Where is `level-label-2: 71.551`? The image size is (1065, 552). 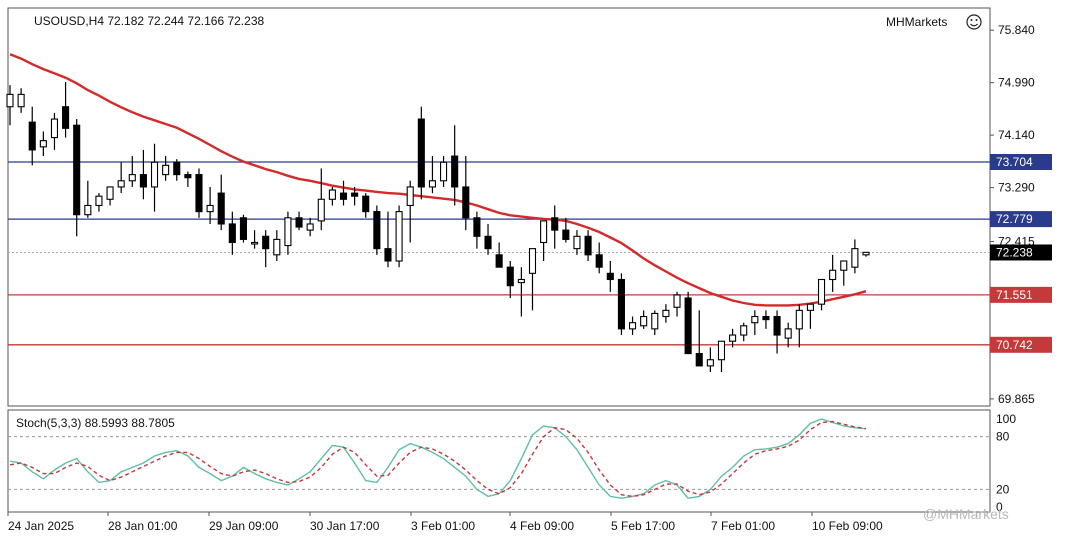
level-label-2: 71.551 is located at coordinates (1014, 295).